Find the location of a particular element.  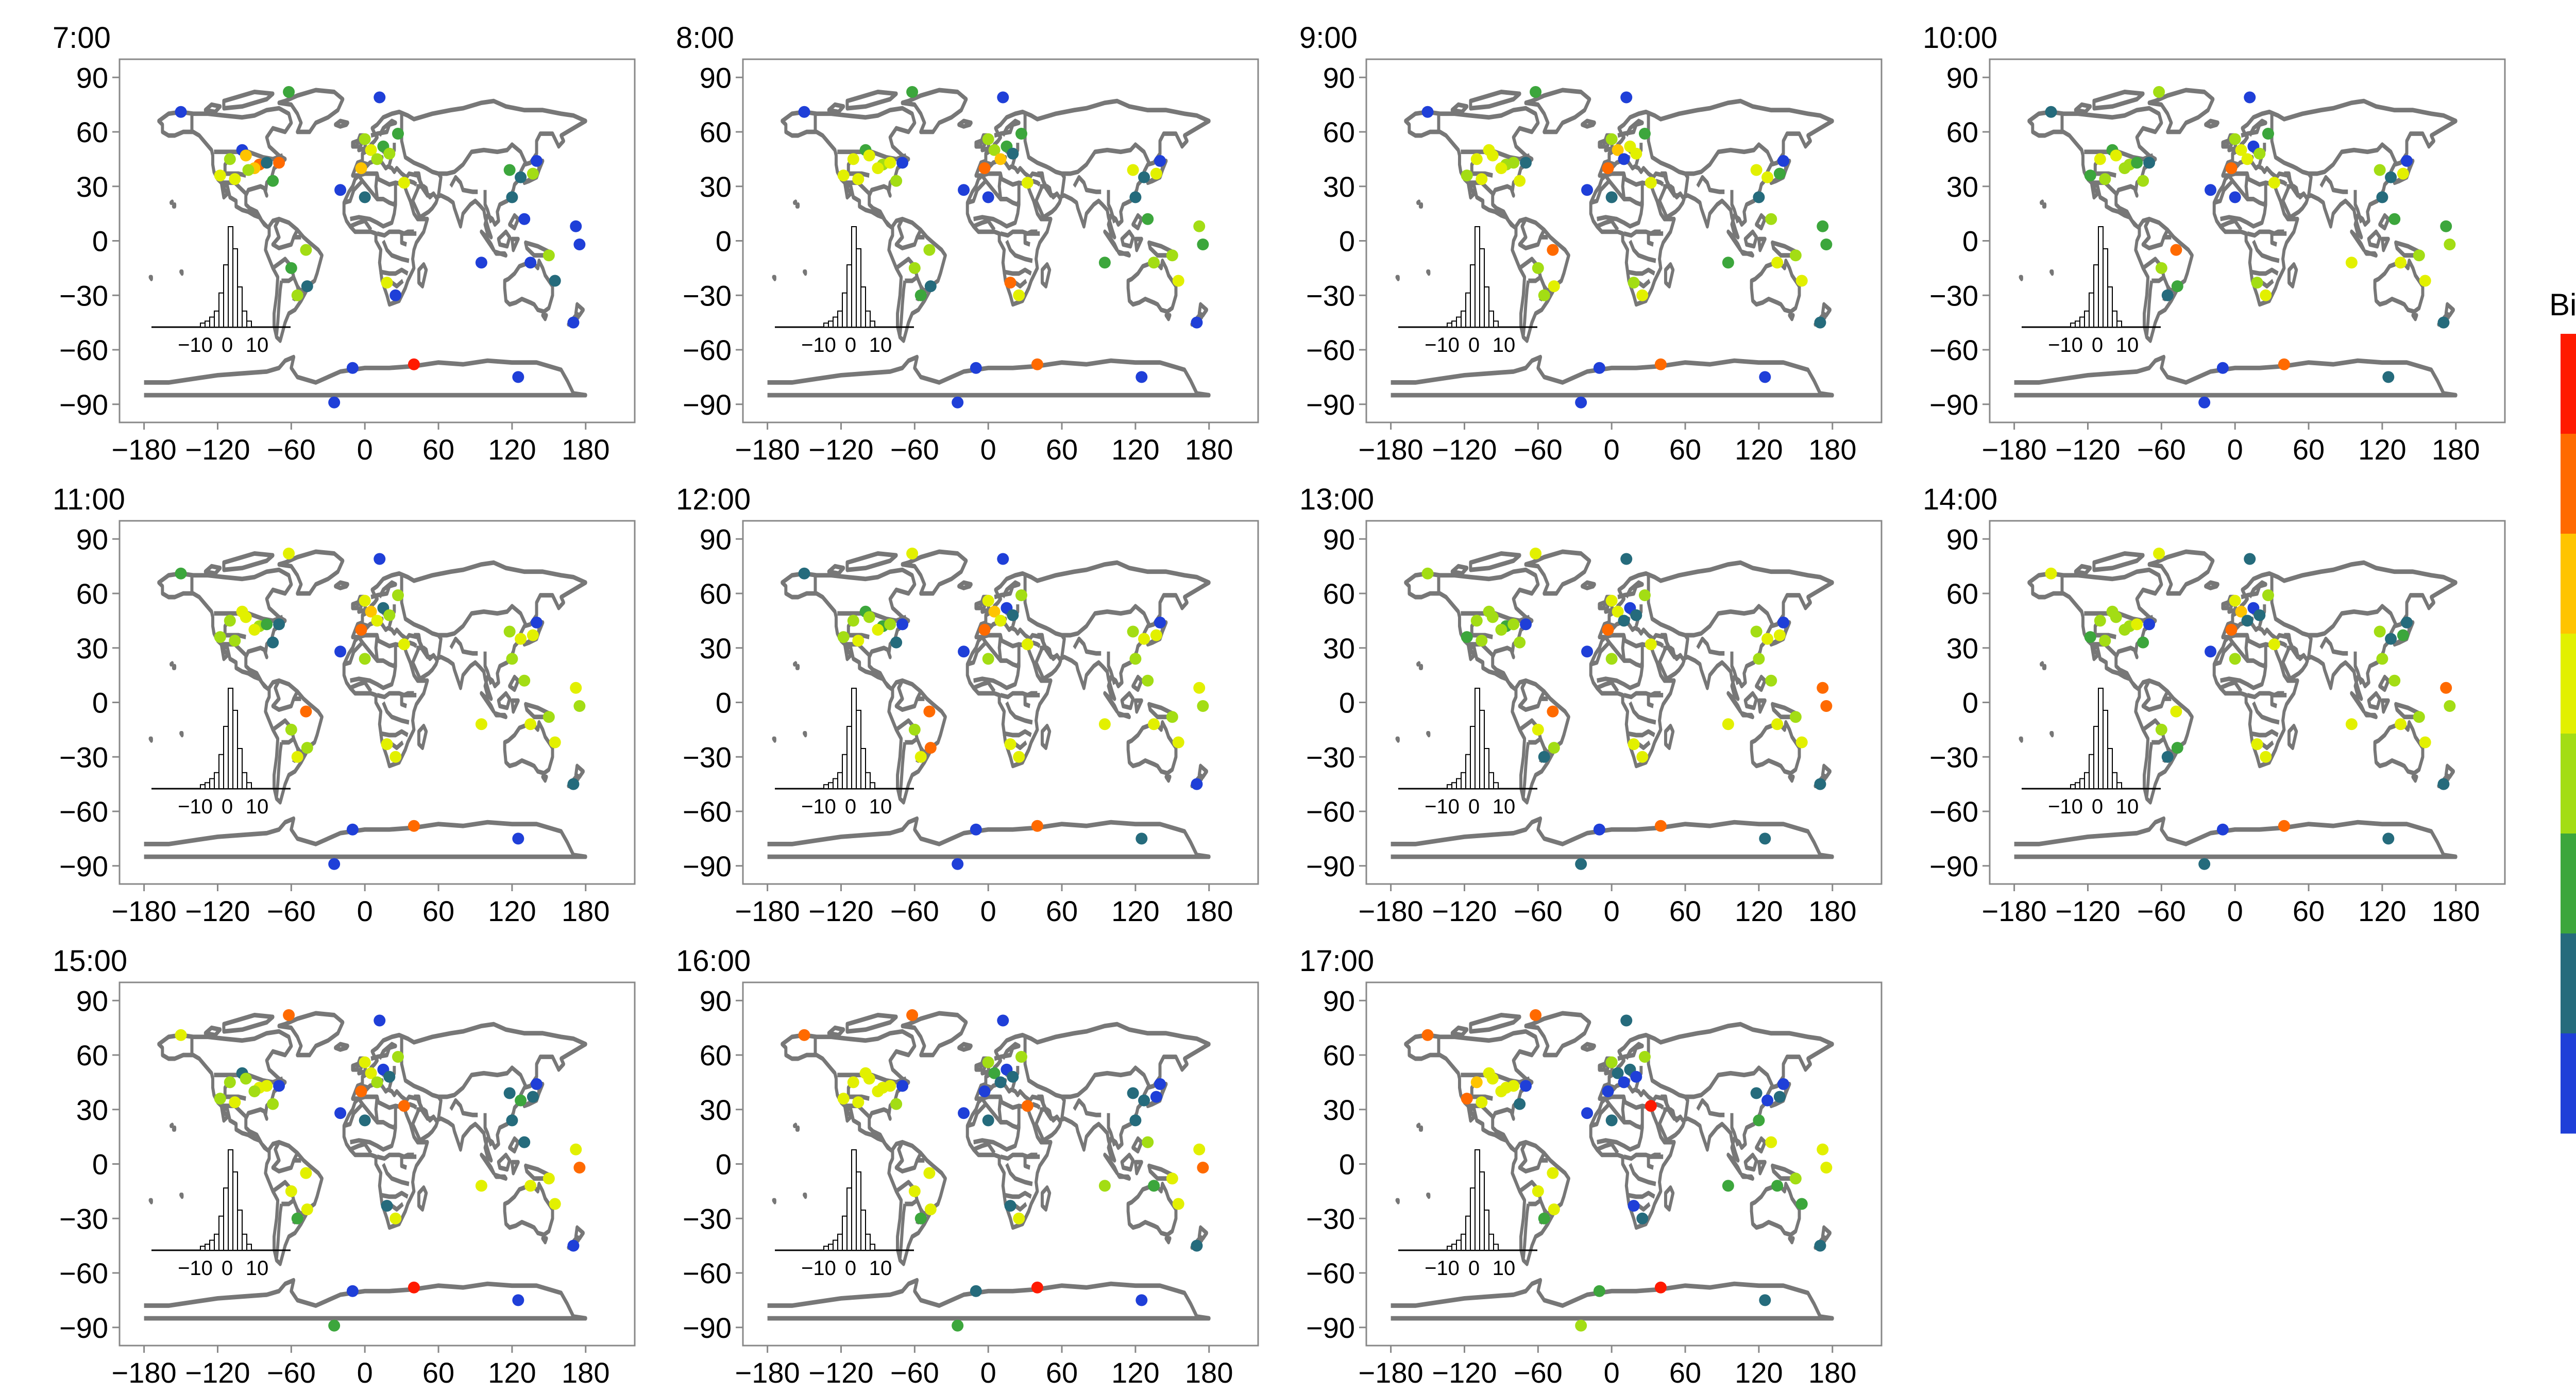

panel-time-label: 7:00 is located at coordinates (82, 38).